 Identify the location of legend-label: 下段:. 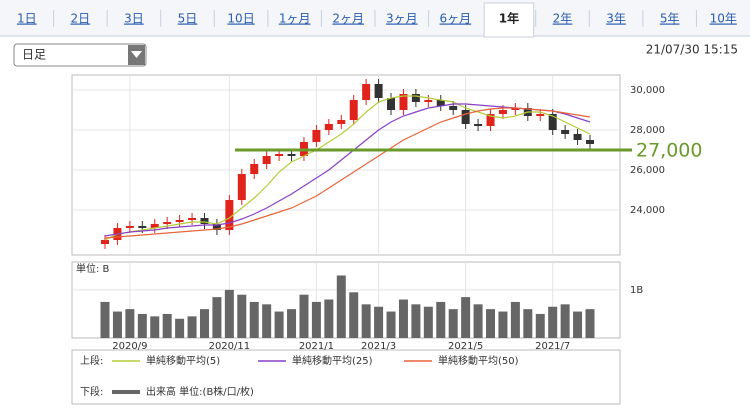
(91, 391).